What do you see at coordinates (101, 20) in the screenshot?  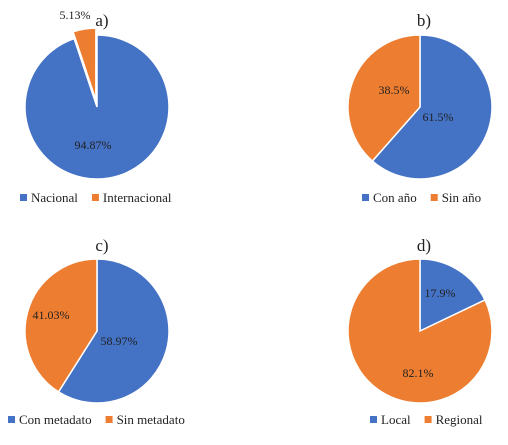 I see `chart-title: a)` at bounding box center [101, 20].